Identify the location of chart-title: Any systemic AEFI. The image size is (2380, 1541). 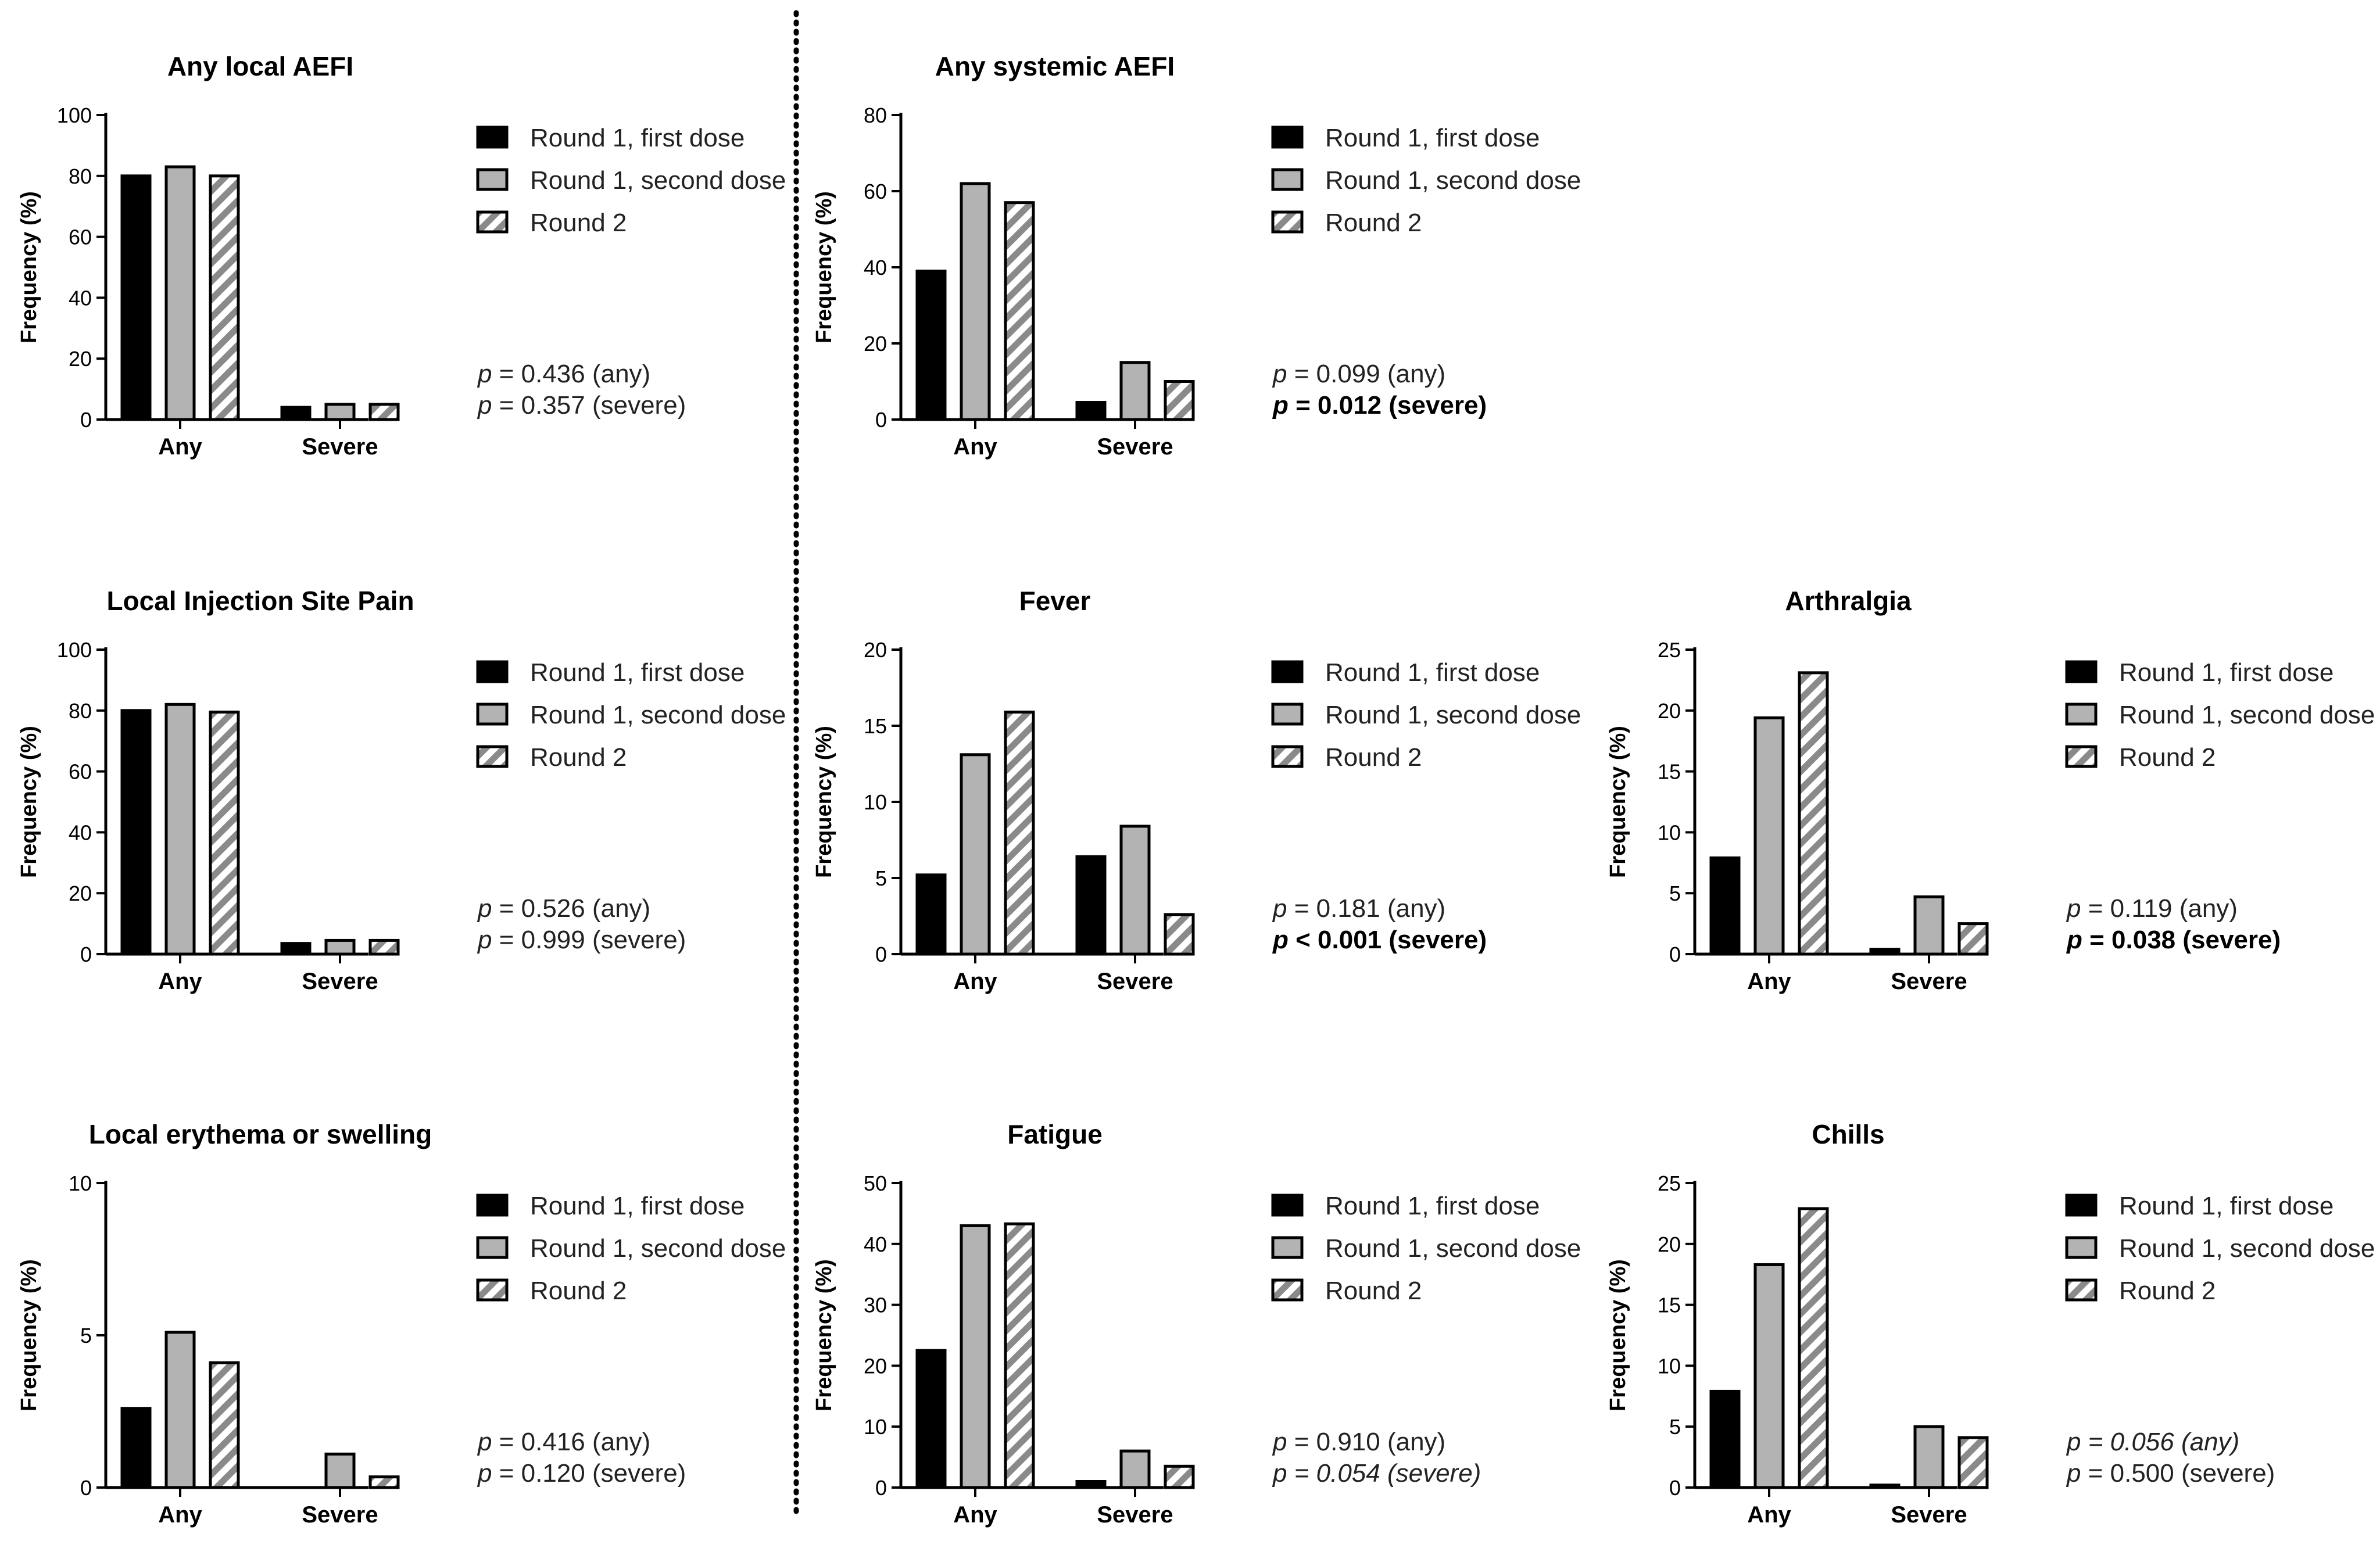
(1055, 66).